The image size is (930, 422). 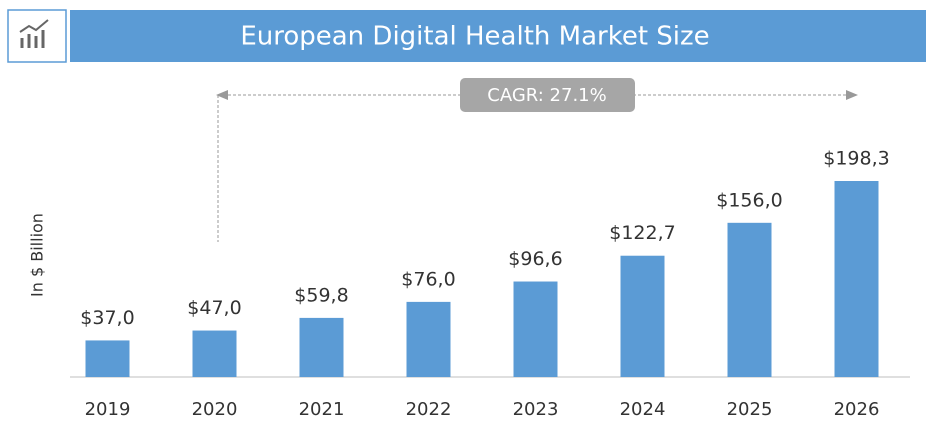 What do you see at coordinates (322, 409) in the screenshot?
I see `x-tick-label: 2021` at bounding box center [322, 409].